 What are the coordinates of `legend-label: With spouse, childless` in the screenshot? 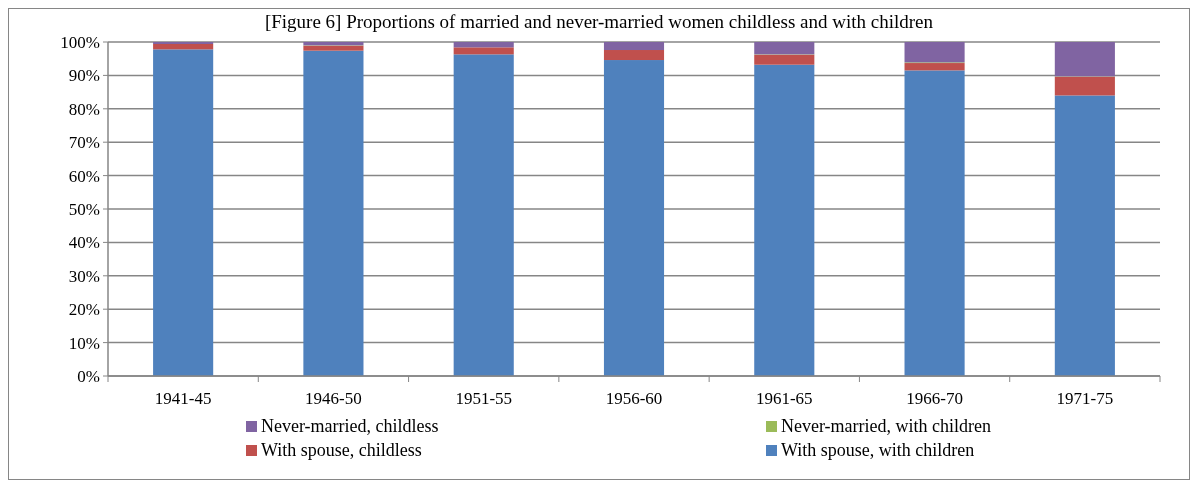 It's located at (341, 450).